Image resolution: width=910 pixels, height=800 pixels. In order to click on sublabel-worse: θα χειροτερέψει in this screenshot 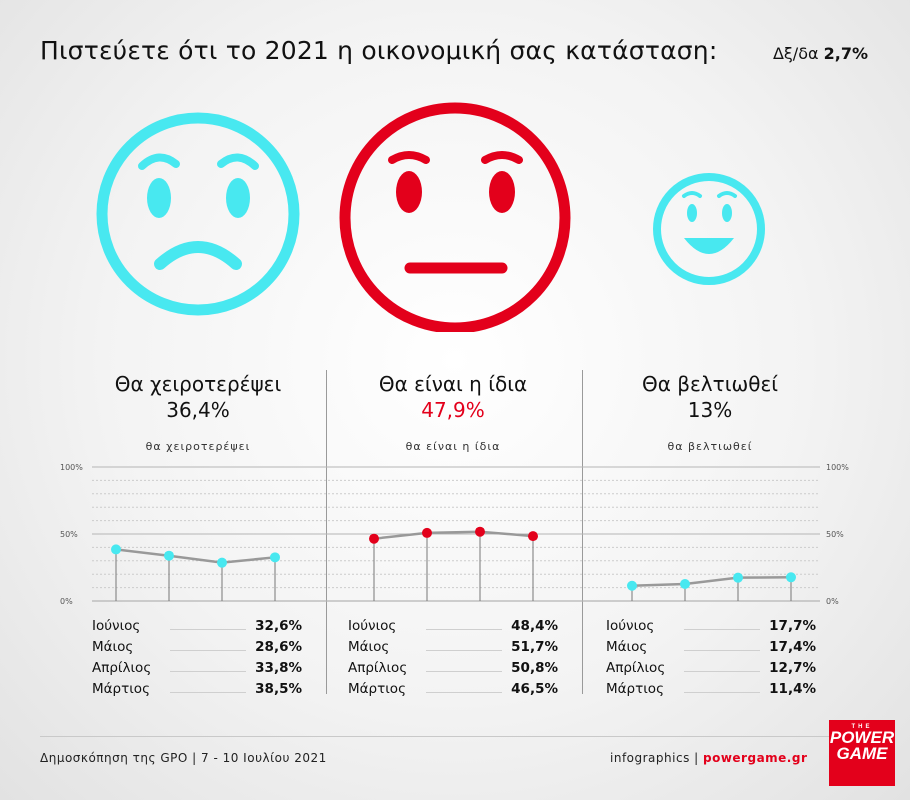, I will do `click(198, 446)`.